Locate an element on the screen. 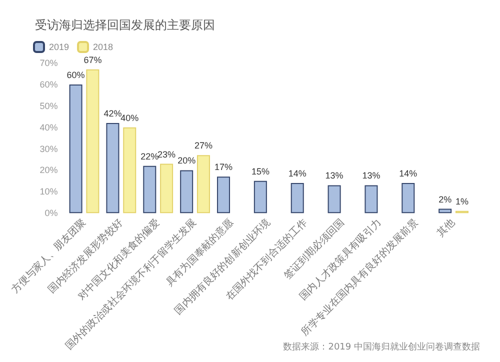 This screenshot has height=362, width=500. data-label: 40% is located at coordinates (129, 117).